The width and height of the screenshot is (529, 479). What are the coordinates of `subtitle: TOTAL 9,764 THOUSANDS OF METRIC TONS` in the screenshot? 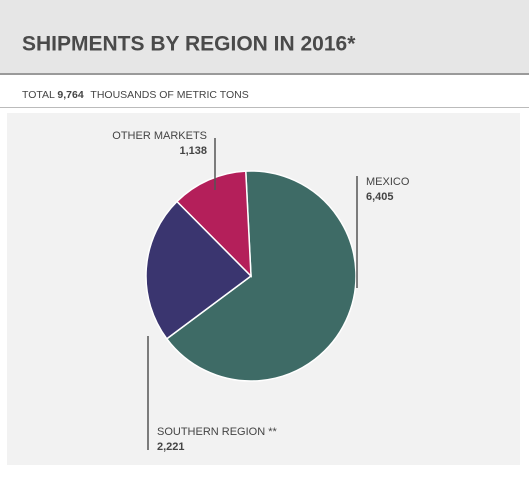 It's located at (135, 95).